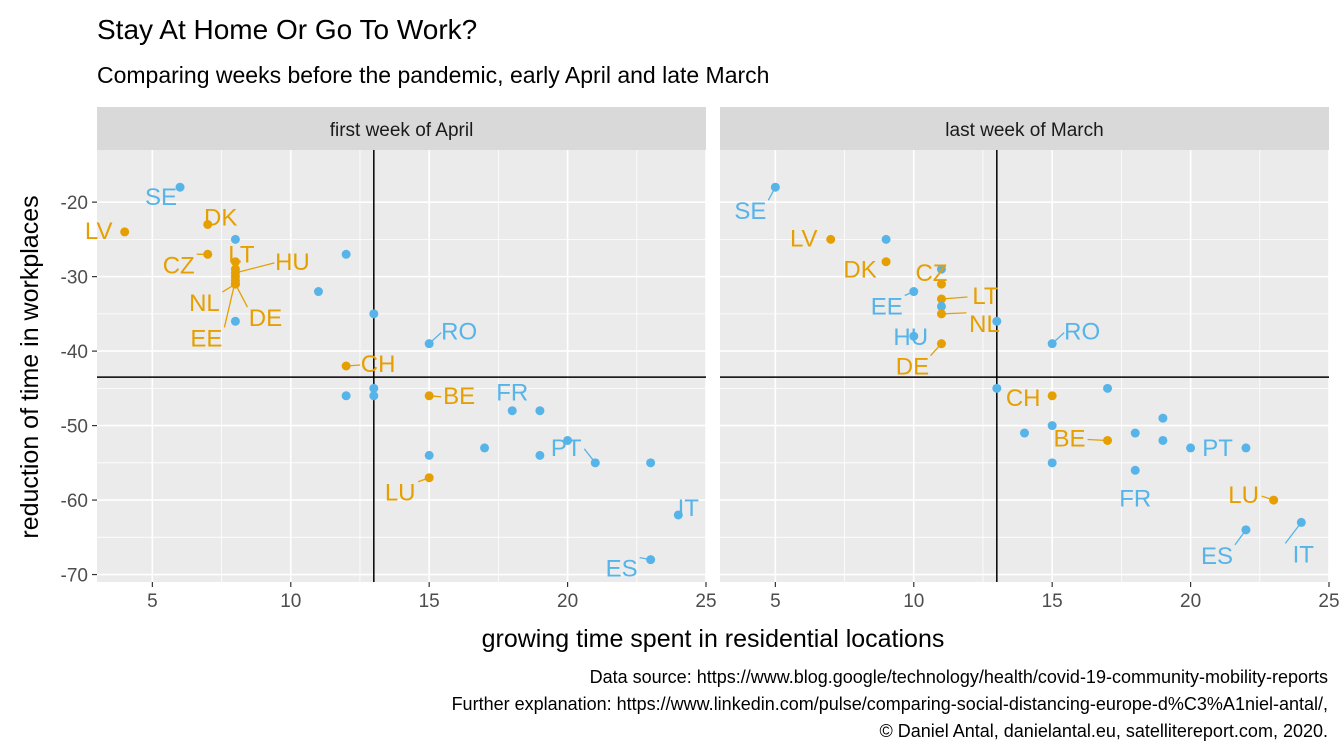 The height and width of the screenshot is (756, 1344). Describe the element at coordinates (74, 501) in the screenshot. I see `y-tick-label: -60` at that location.